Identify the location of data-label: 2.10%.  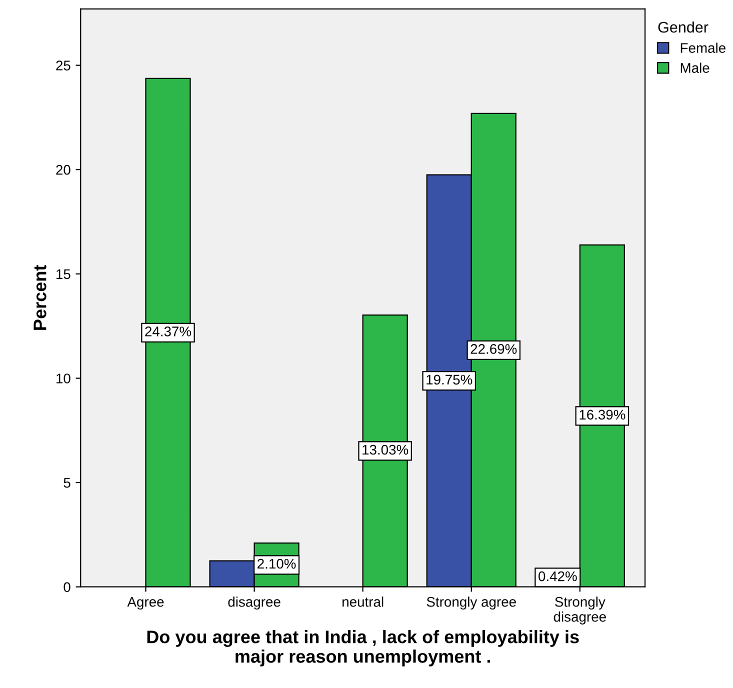
(277, 563).